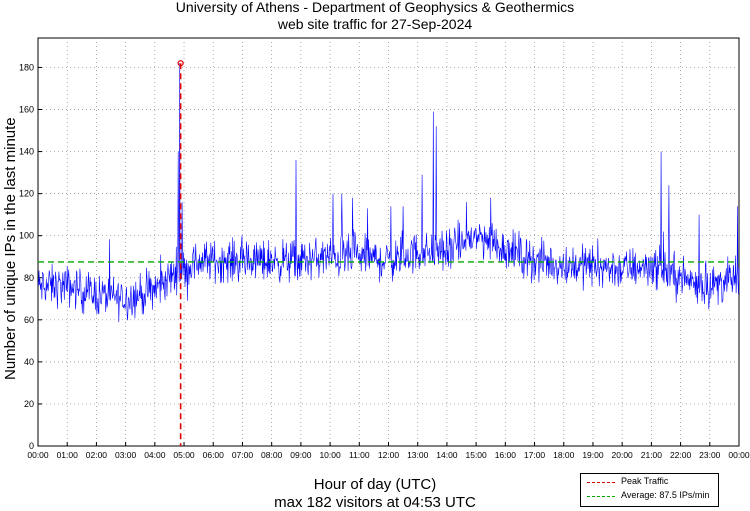 The image size is (750, 511). I want to click on x-tick-label: 14:00, so click(447, 455).